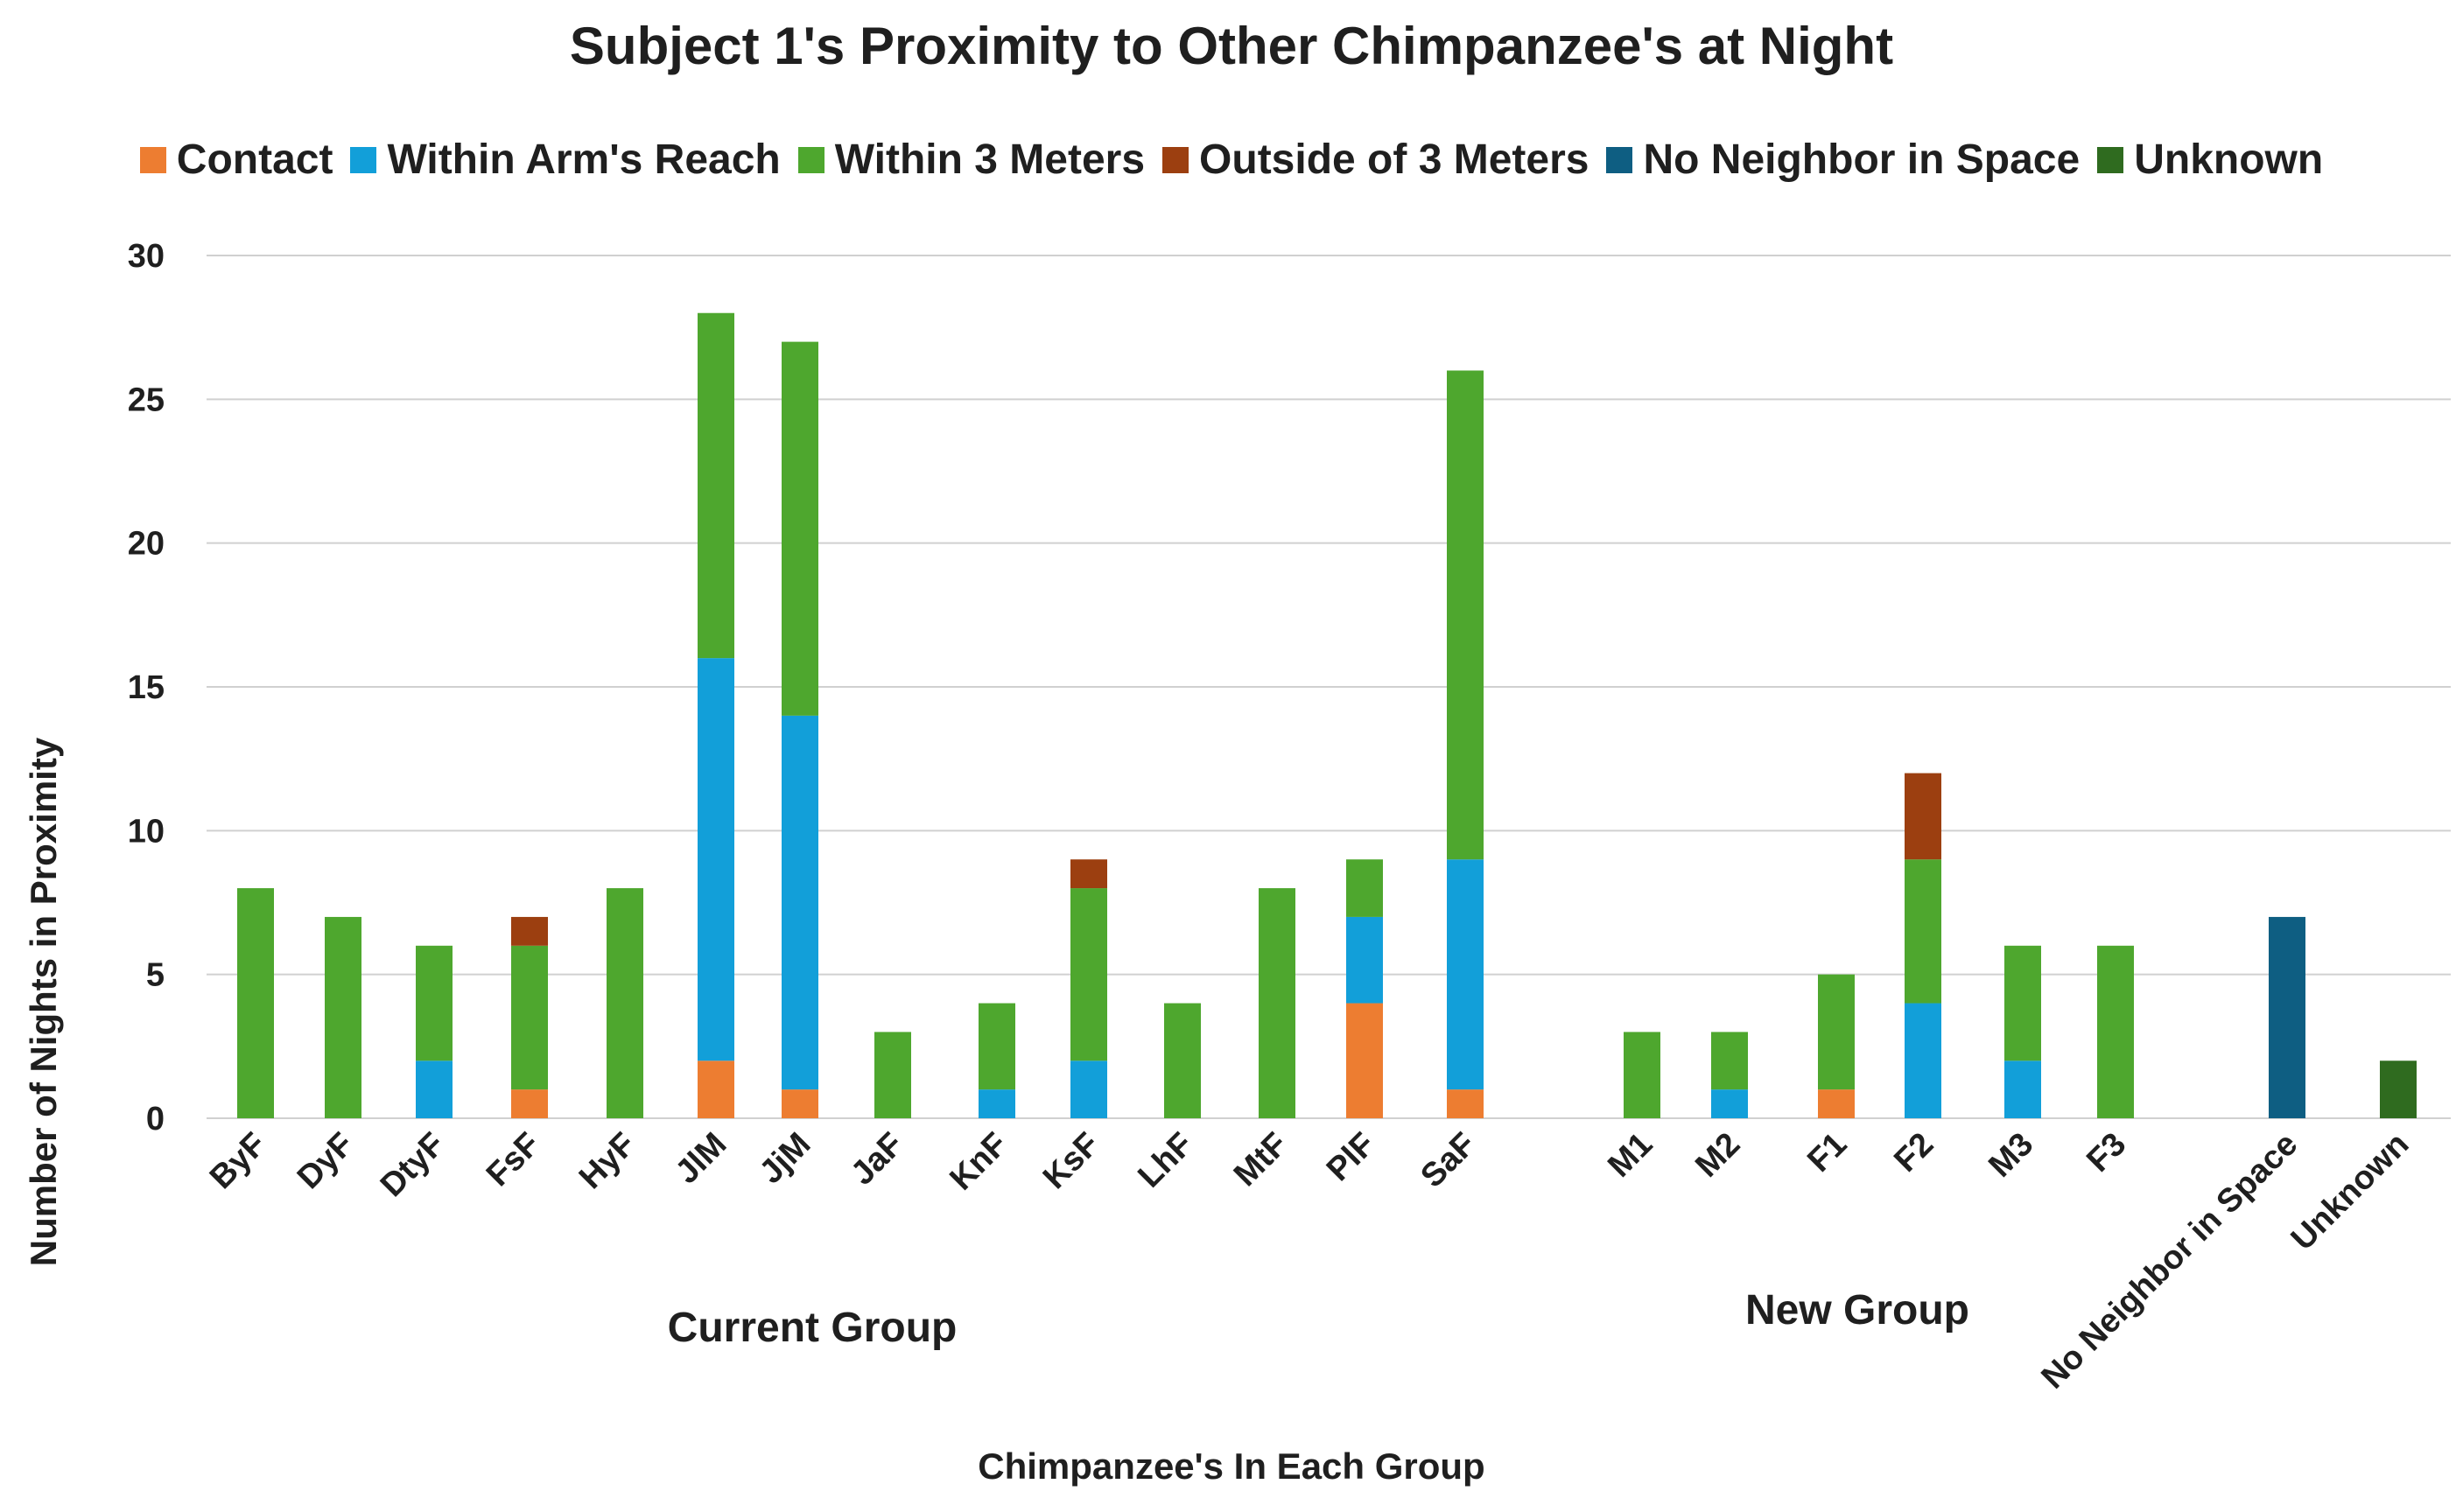 This screenshot has width=2463, height=1512. What do you see at coordinates (978, 1162) in the screenshot?
I see `x-tick-label: KnF` at bounding box center [978, 1162].